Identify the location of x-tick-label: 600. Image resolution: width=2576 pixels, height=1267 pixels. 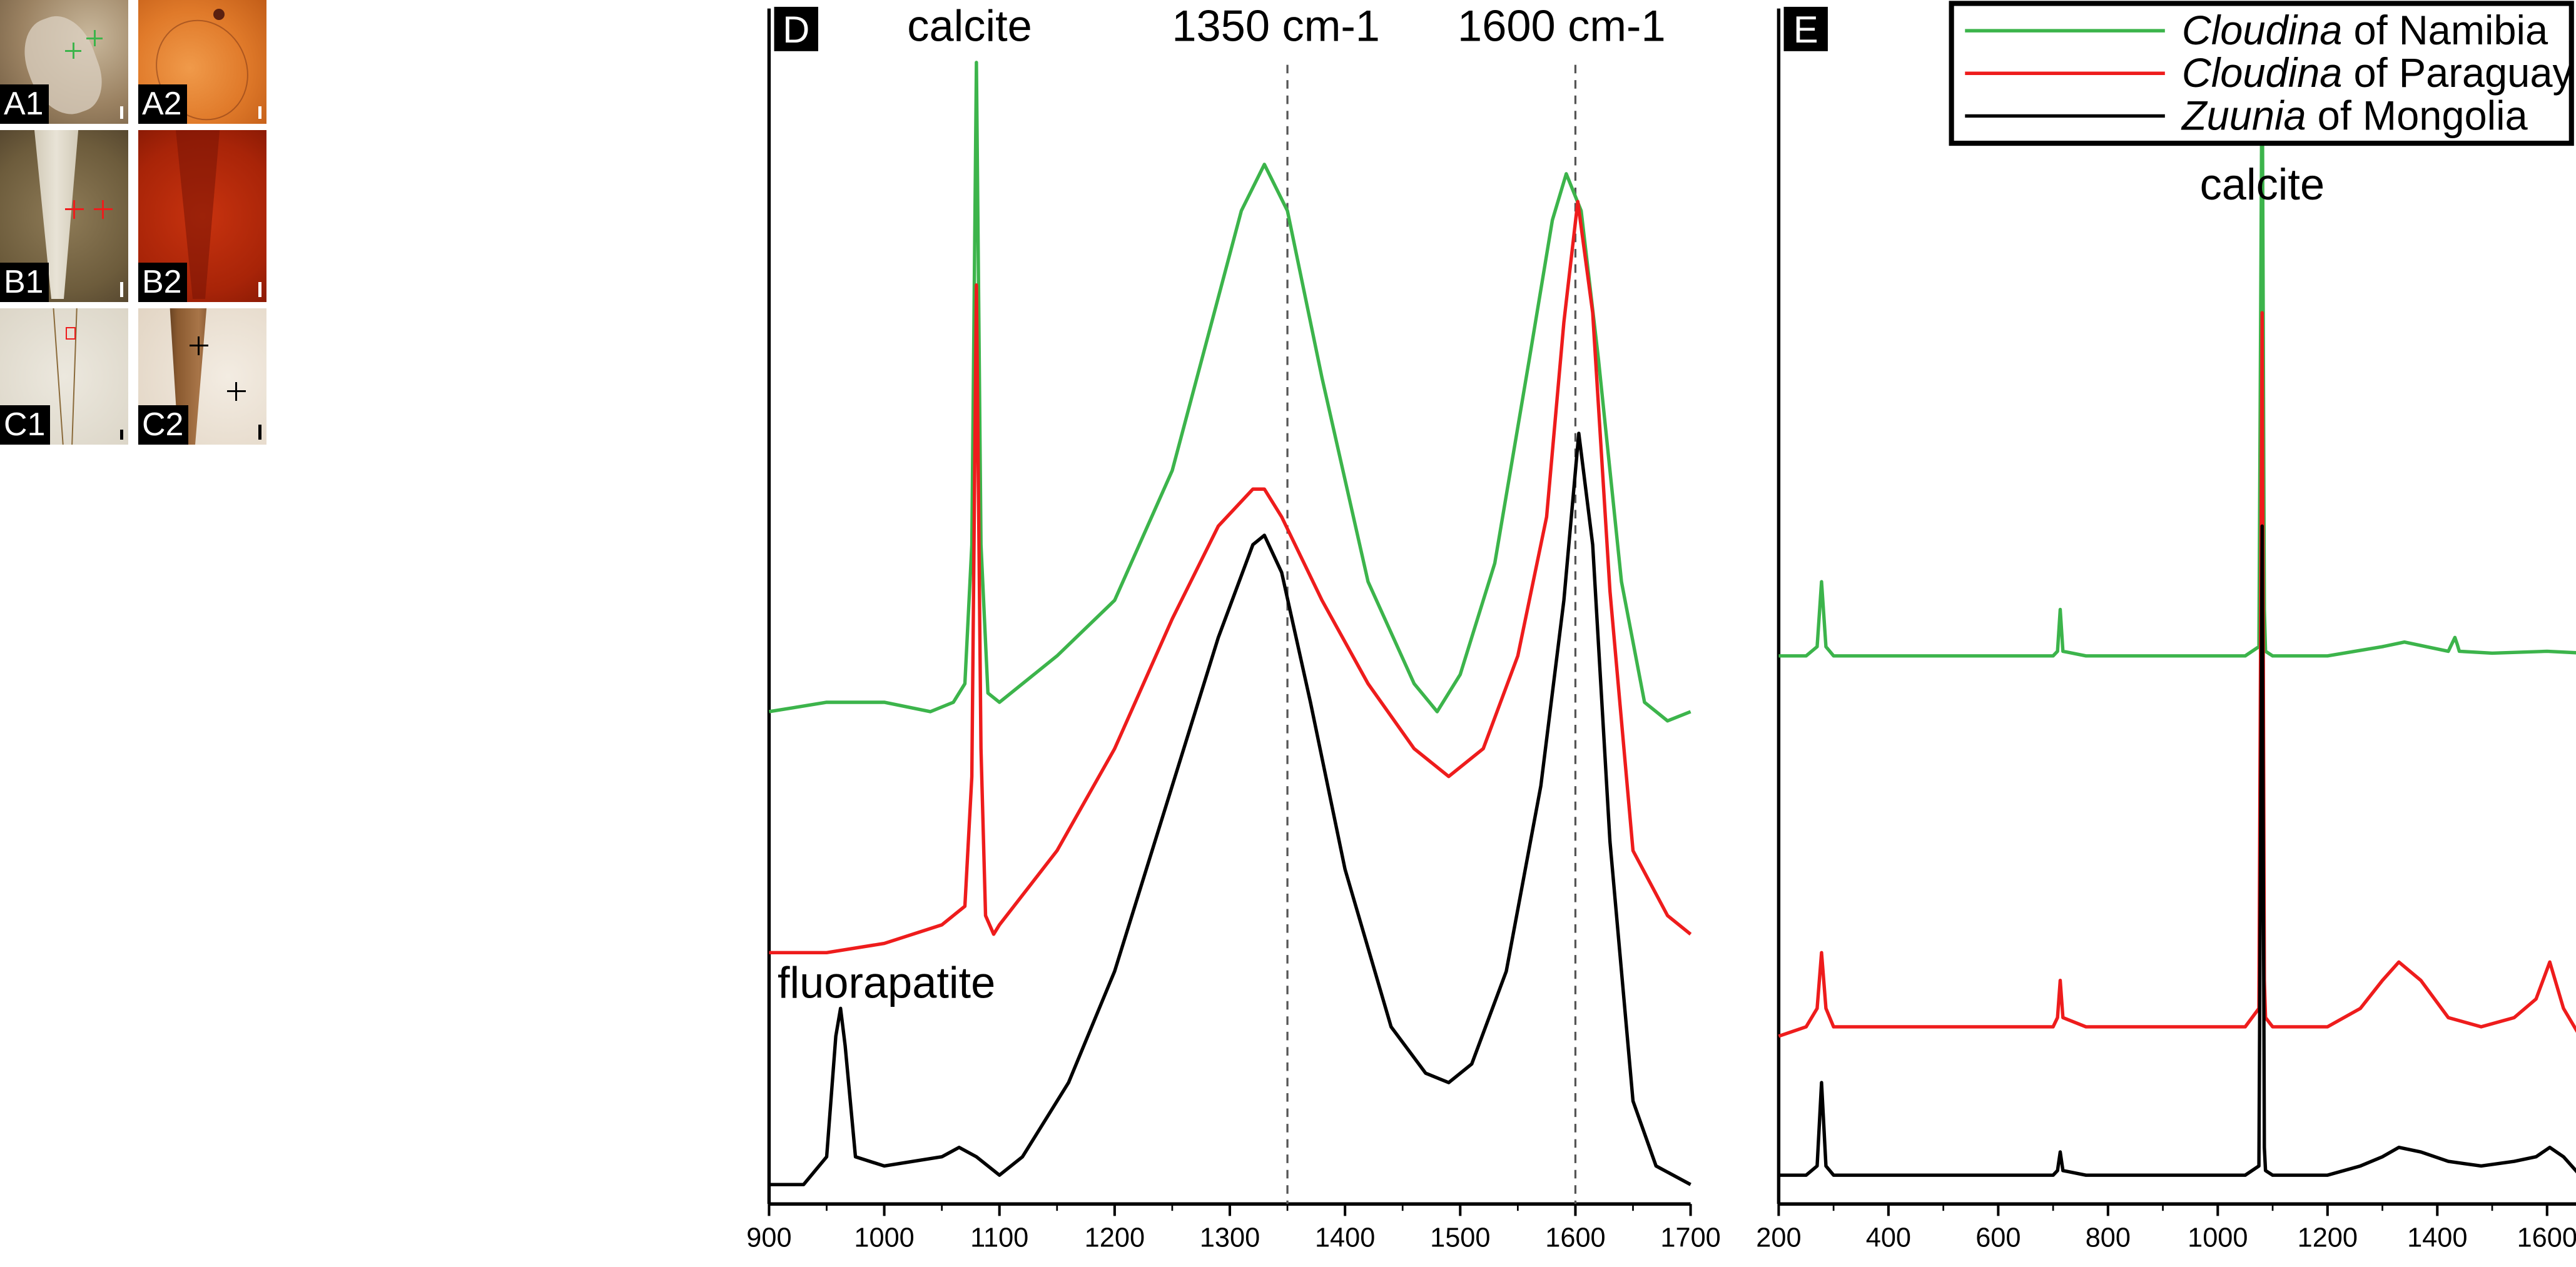
(1998, 1238).